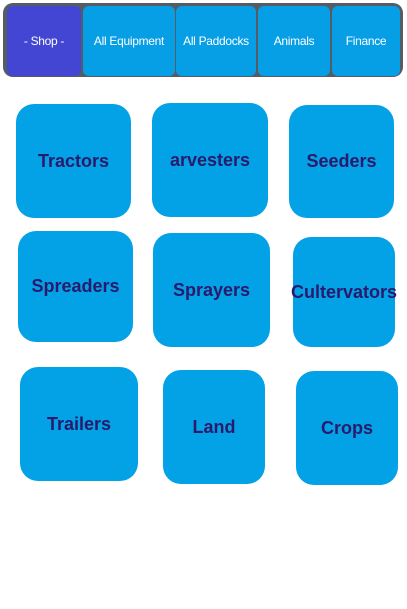 The height and width of the screenshot is (609, 407). I want to click on tab-shop: - Shop -, so click(44, 41).